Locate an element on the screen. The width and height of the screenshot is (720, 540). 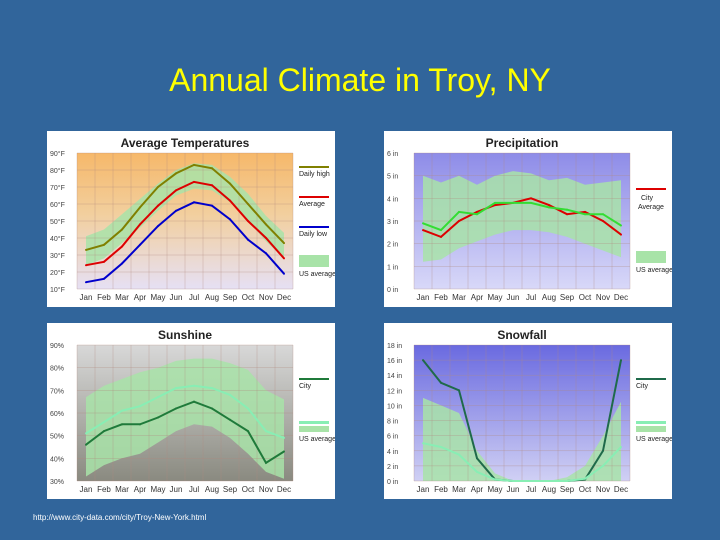
y-tick-label: 80°F is located at coordinates (57, 171).